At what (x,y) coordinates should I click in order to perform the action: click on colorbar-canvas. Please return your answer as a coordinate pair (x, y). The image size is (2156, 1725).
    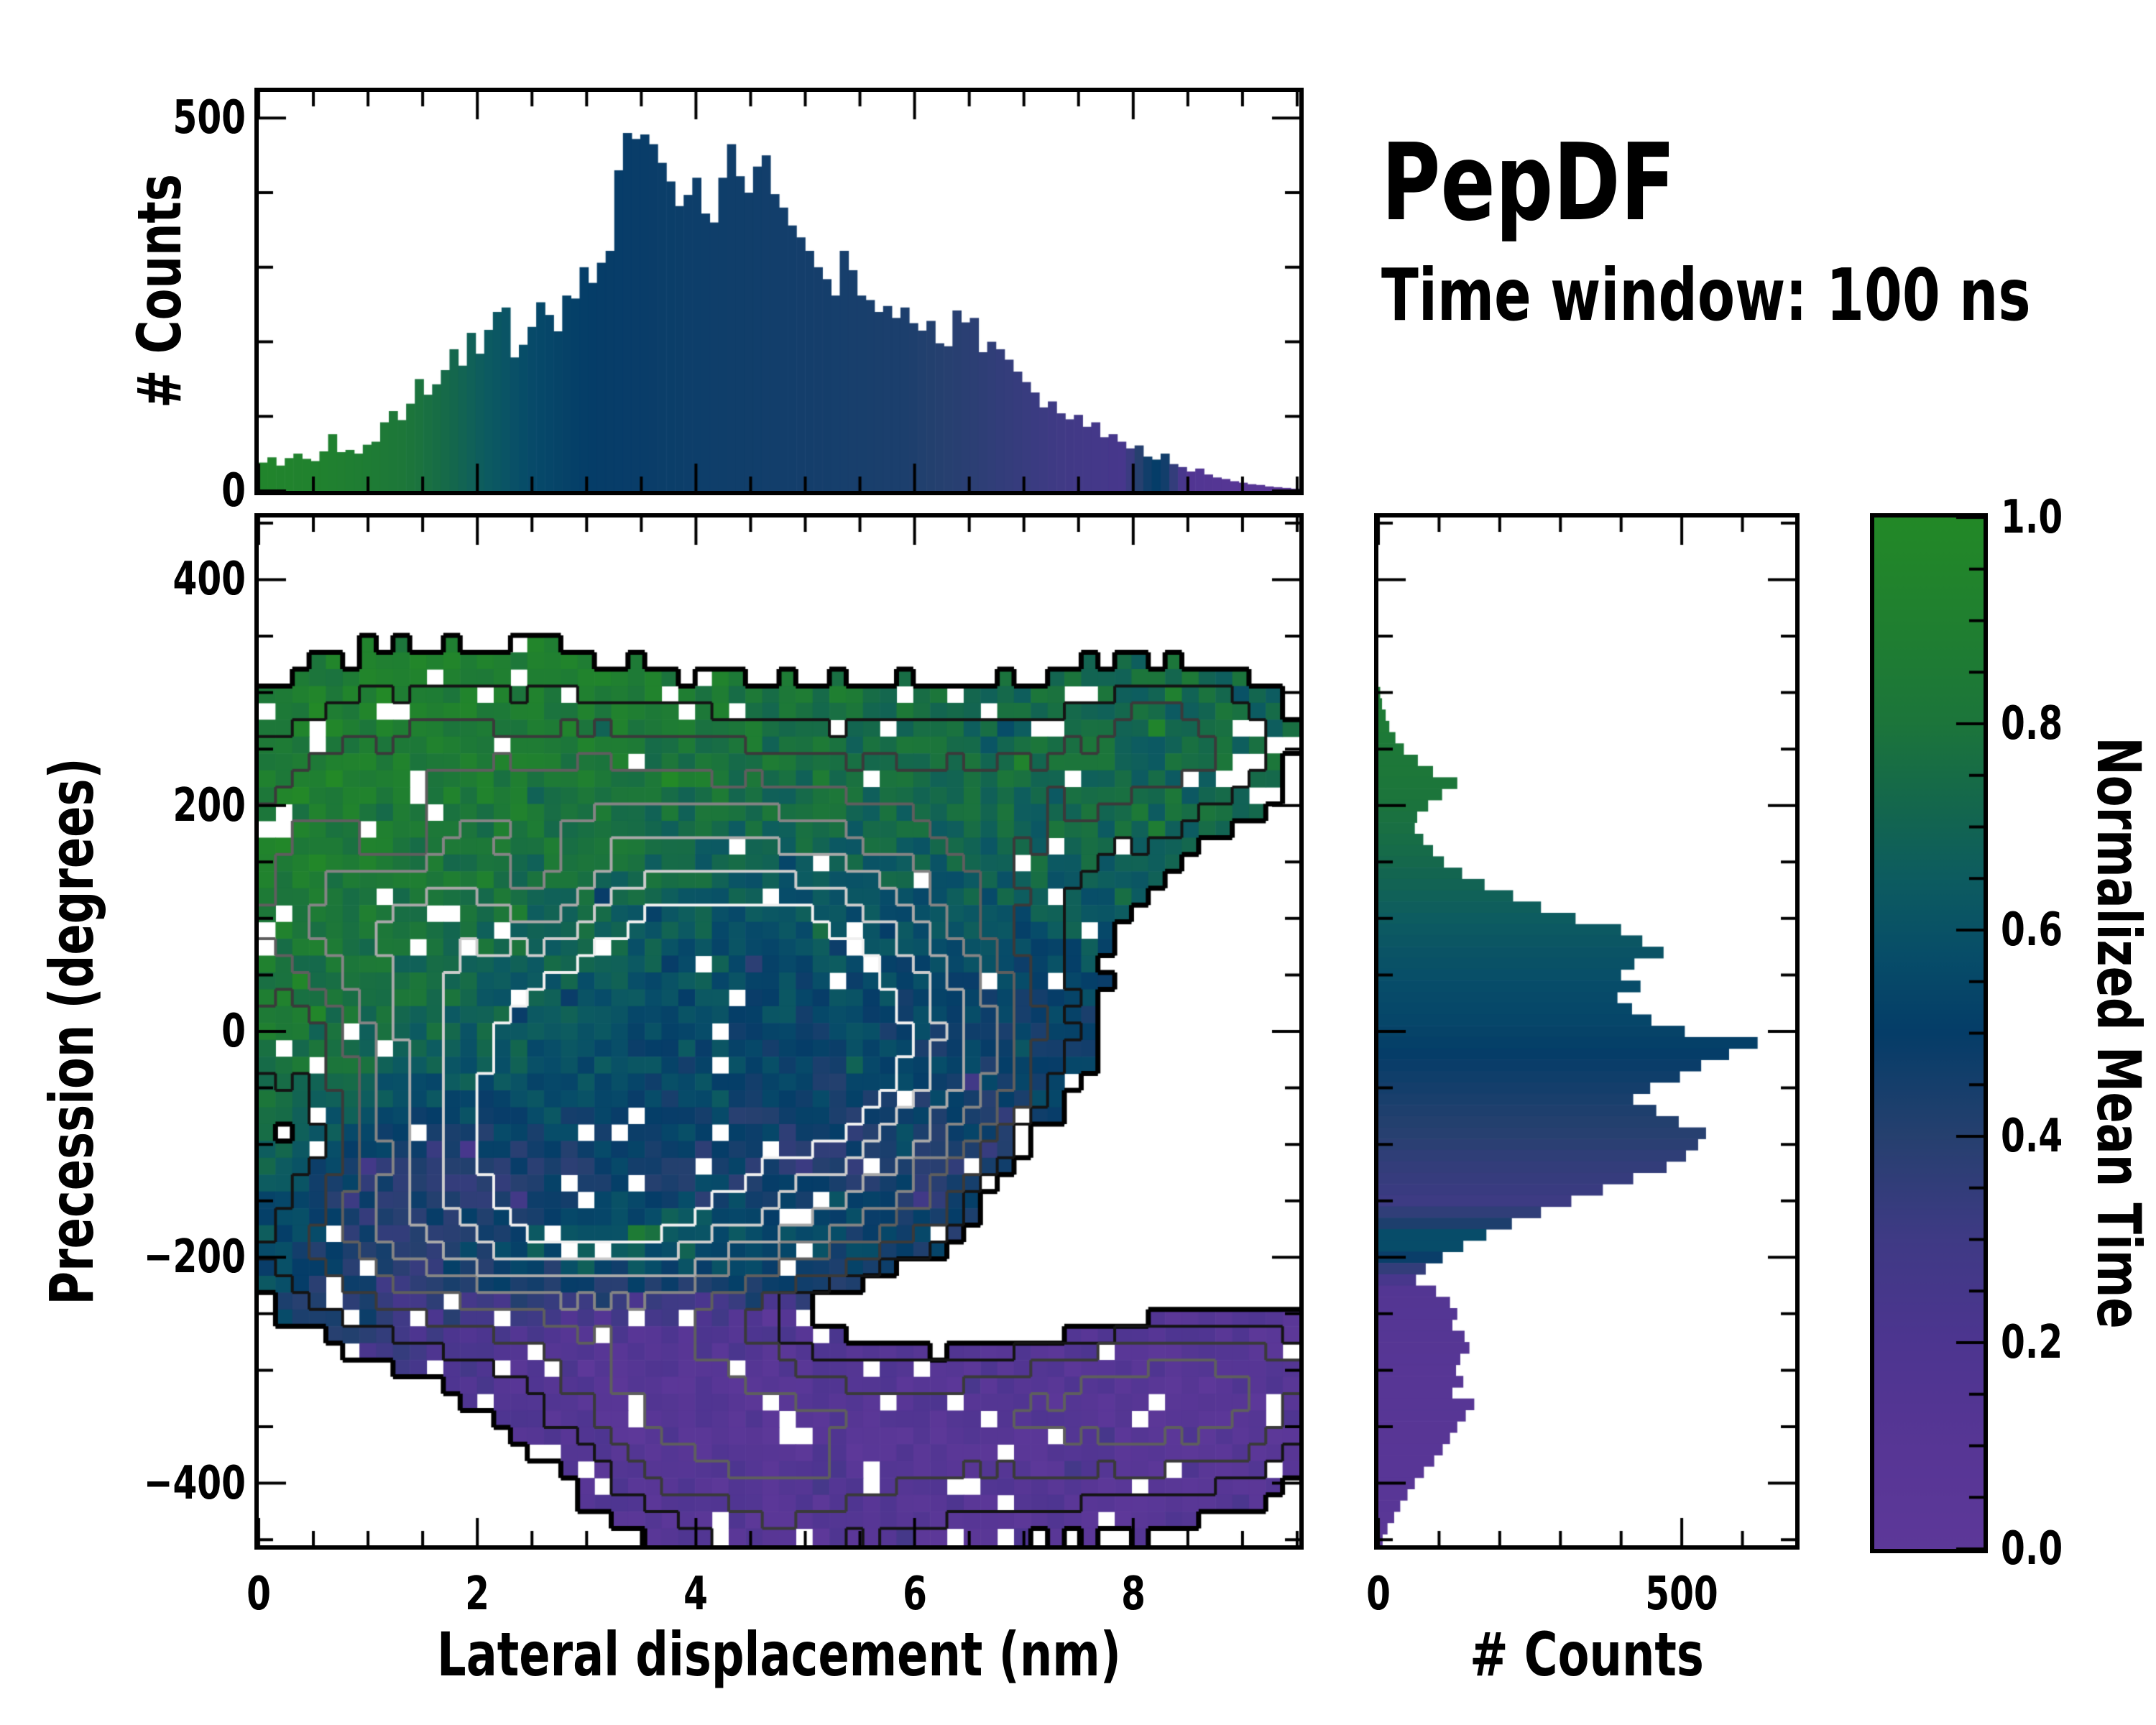
    Looking at the image, I should click on (1929, 1033).